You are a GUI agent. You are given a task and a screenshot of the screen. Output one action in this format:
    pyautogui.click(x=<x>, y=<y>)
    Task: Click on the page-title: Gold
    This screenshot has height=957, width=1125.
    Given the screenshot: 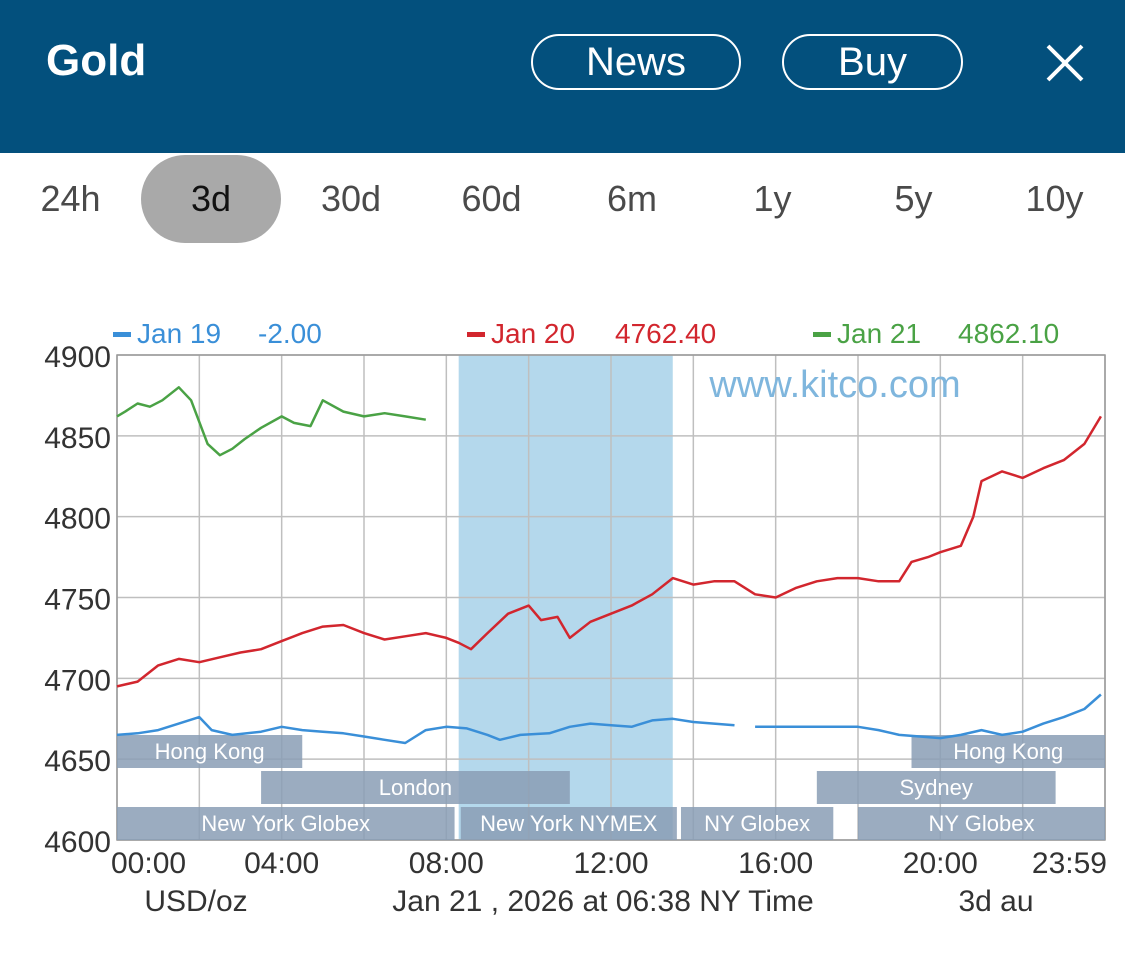 What is the action you would take?
    pyautogui.click(x=96, y=60)
    